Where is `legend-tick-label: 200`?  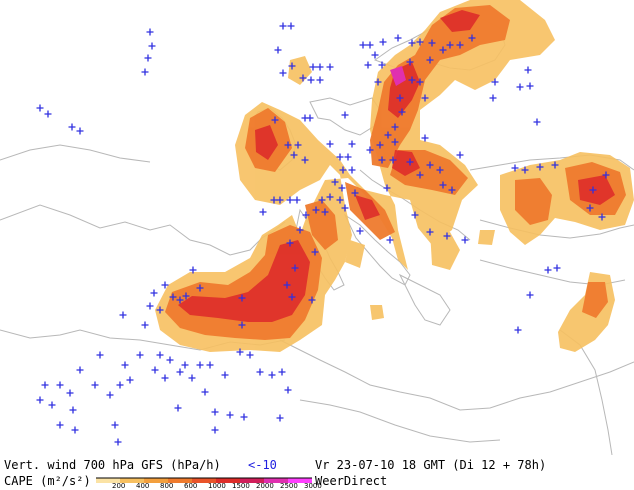
legend-tick-label: 200 is located at coordinates (119, 486).